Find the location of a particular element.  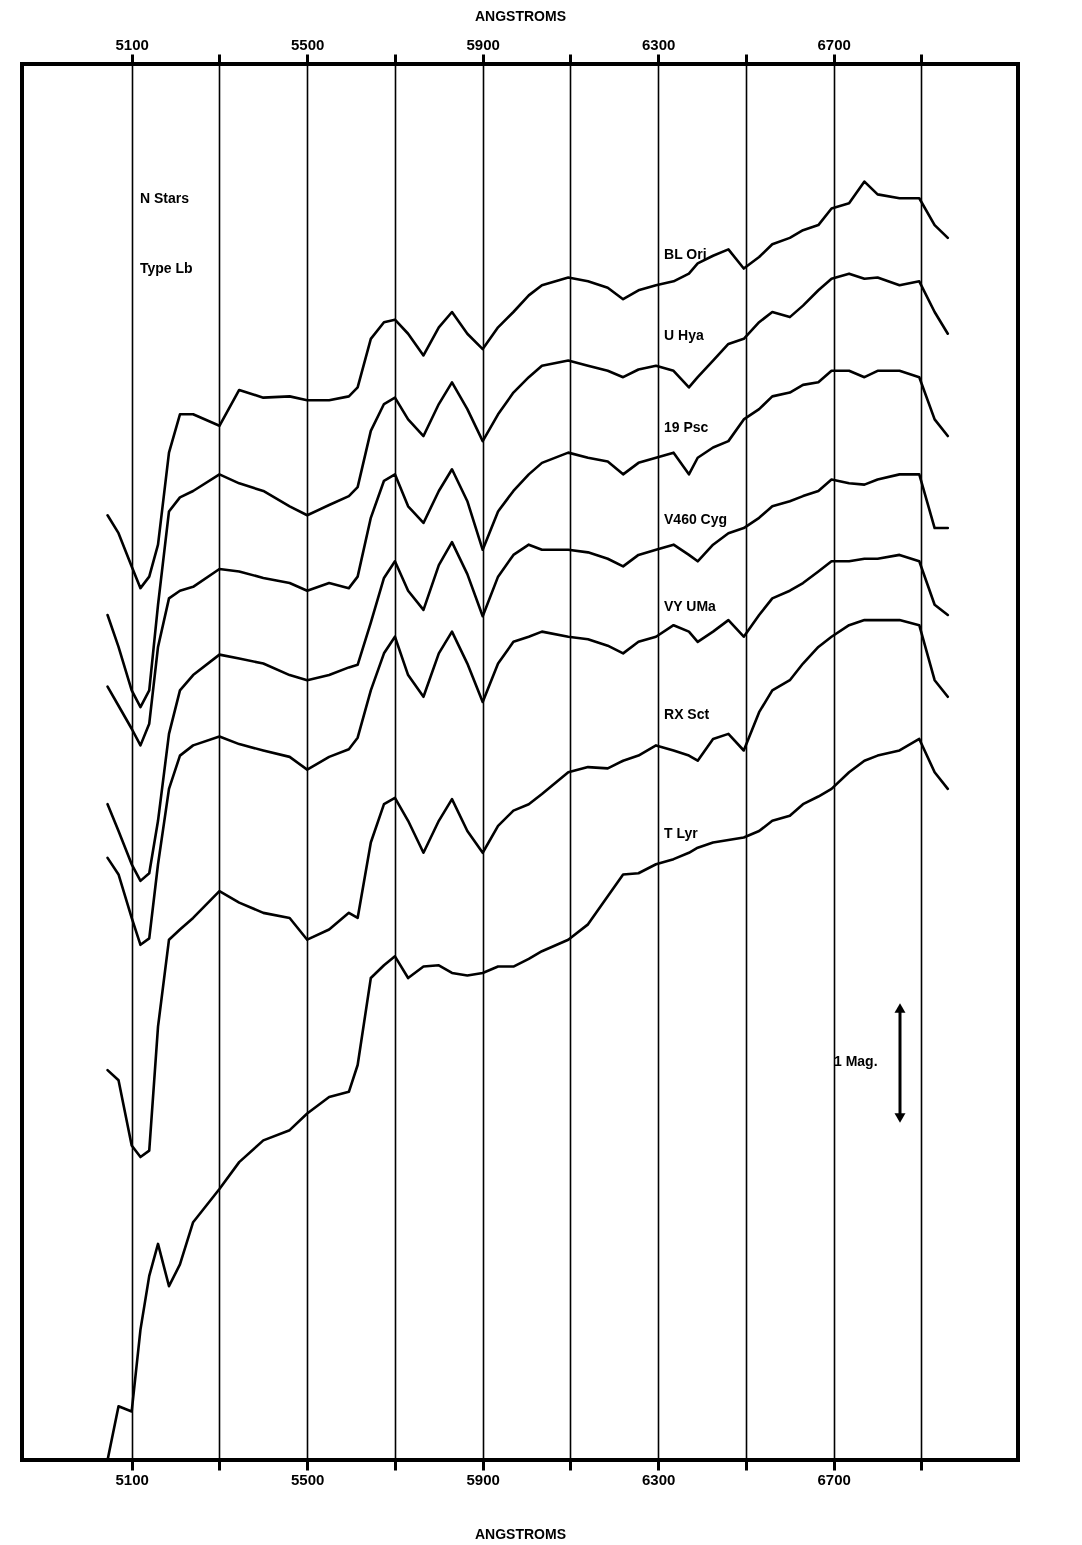

series-label: T Lyr is located at coordinates (681, 833).